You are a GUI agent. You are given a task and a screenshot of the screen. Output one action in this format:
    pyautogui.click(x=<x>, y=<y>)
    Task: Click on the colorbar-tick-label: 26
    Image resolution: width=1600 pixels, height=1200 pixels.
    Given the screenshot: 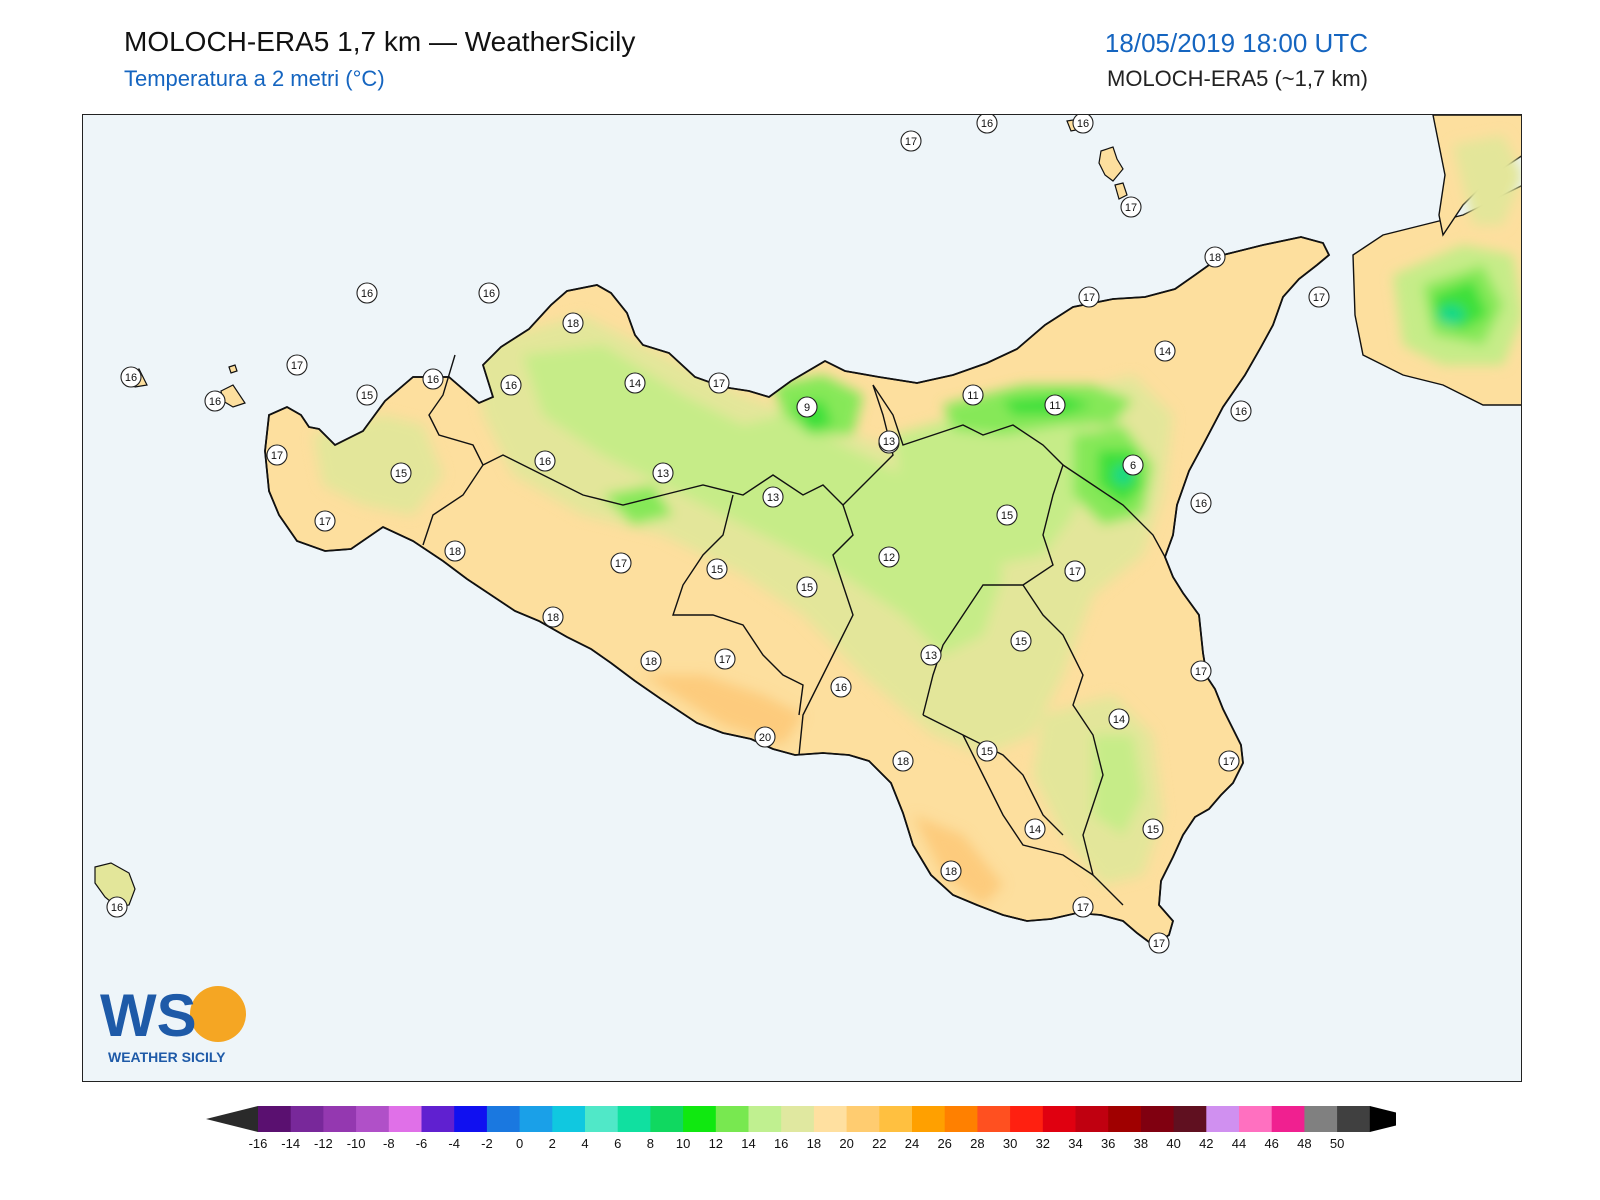 What is the action you would take?
    pyautogui.click(x=944, y=1143)
    